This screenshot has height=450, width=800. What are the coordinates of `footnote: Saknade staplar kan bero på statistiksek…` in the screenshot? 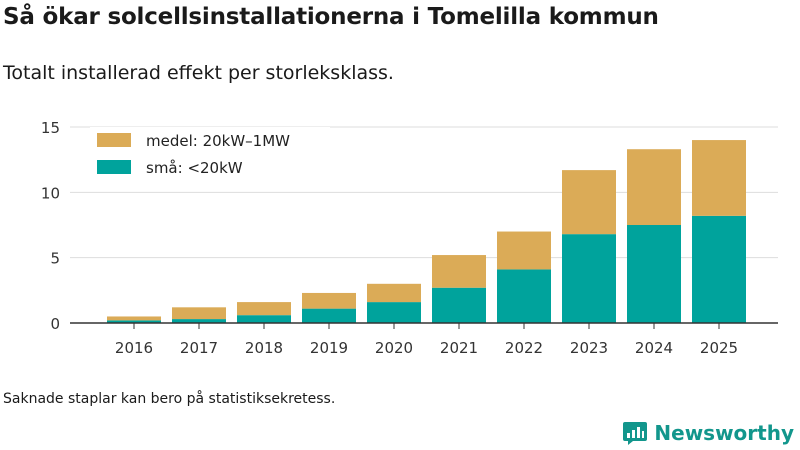 It's located at (169, 399).